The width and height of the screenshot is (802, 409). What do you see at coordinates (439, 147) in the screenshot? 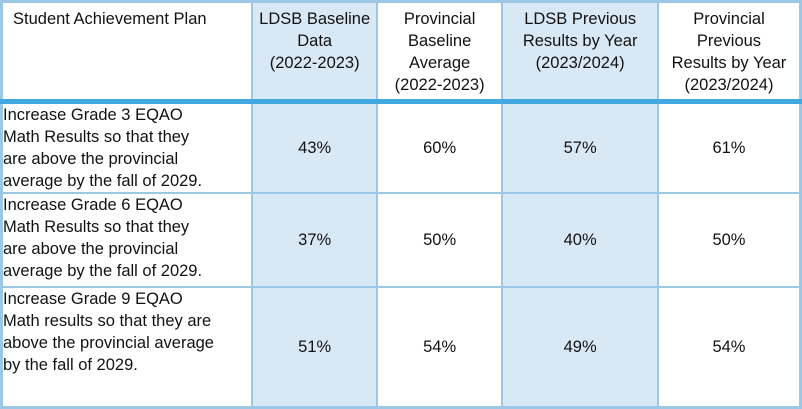
I see `value-cell-grade3-provincial-baseline: 60%` at bounding box center [439, 147].